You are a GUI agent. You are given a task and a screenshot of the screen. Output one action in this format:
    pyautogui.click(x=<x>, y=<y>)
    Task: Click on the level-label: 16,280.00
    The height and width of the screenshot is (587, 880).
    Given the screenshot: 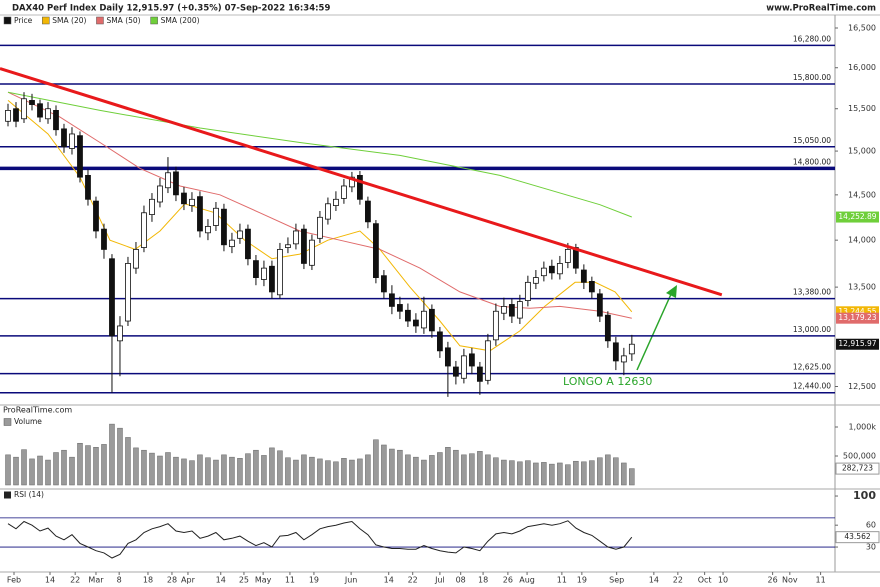 What is the action you would take?
    pyautogui.click(x=812, y=38)
    